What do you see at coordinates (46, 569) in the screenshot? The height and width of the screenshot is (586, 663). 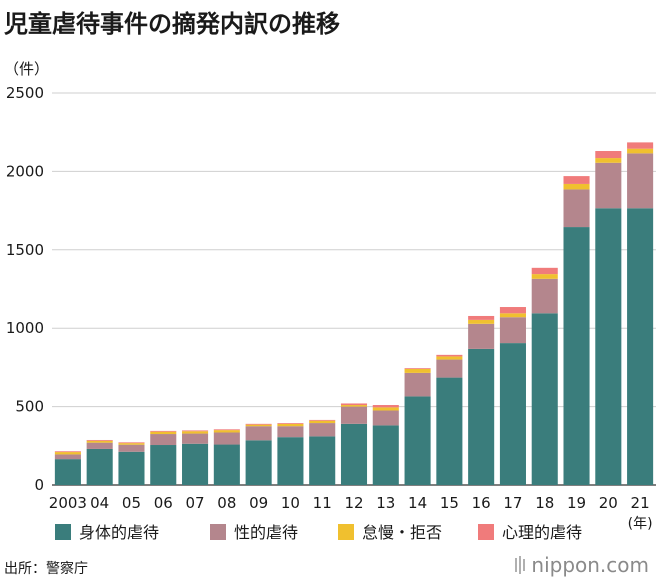 I see `source-note: 出所：警察庁` at bounding box center [46, 569].